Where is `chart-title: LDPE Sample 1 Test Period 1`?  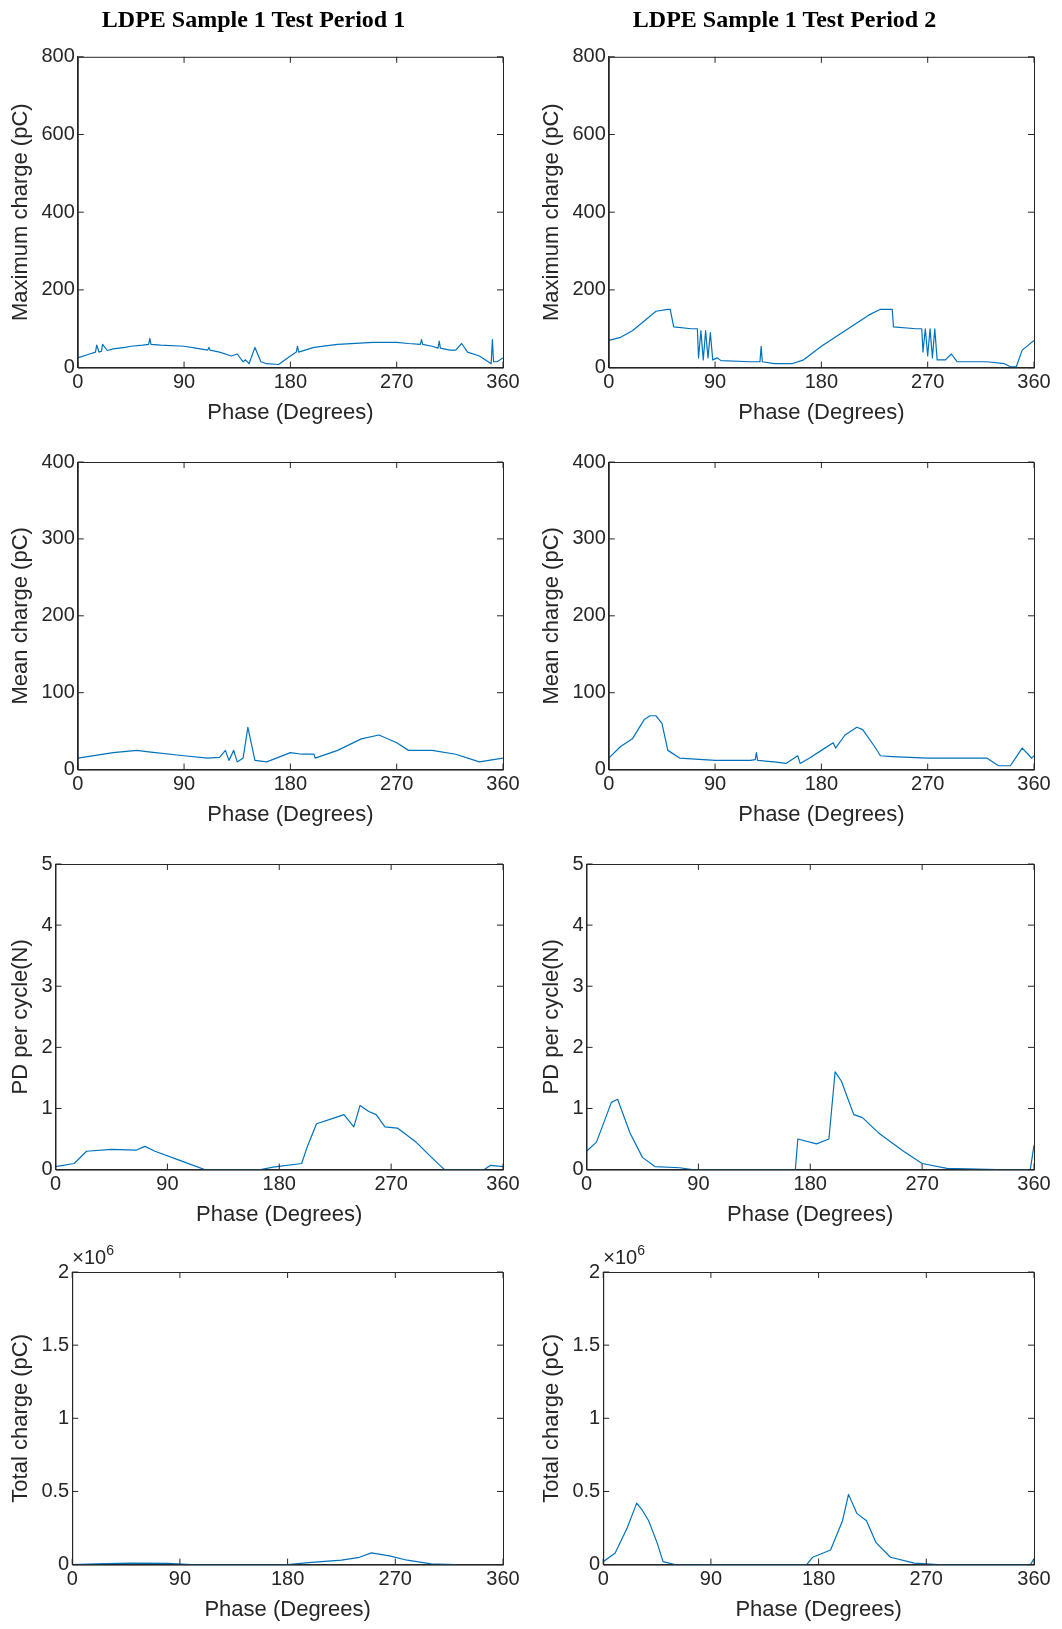
chart-title: LDPE Sample 1 Test Period 1 is located at coordinates (253, 18).